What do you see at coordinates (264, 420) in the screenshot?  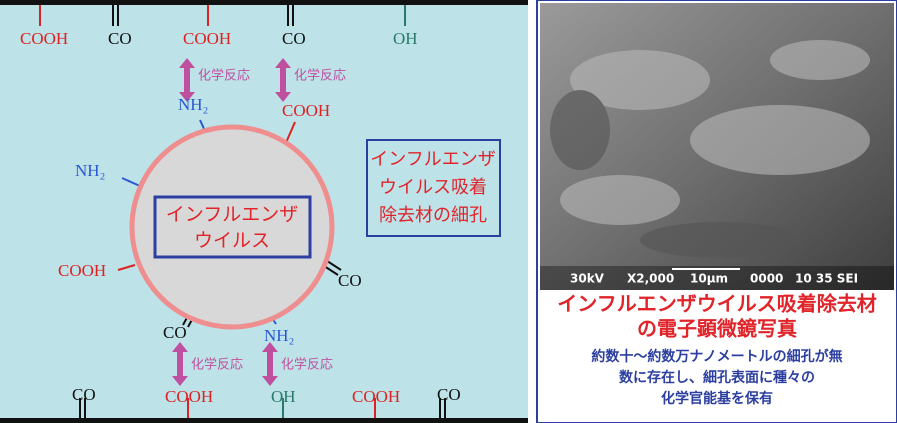 I see `surface-bottom` at bounding box center [264, 420].